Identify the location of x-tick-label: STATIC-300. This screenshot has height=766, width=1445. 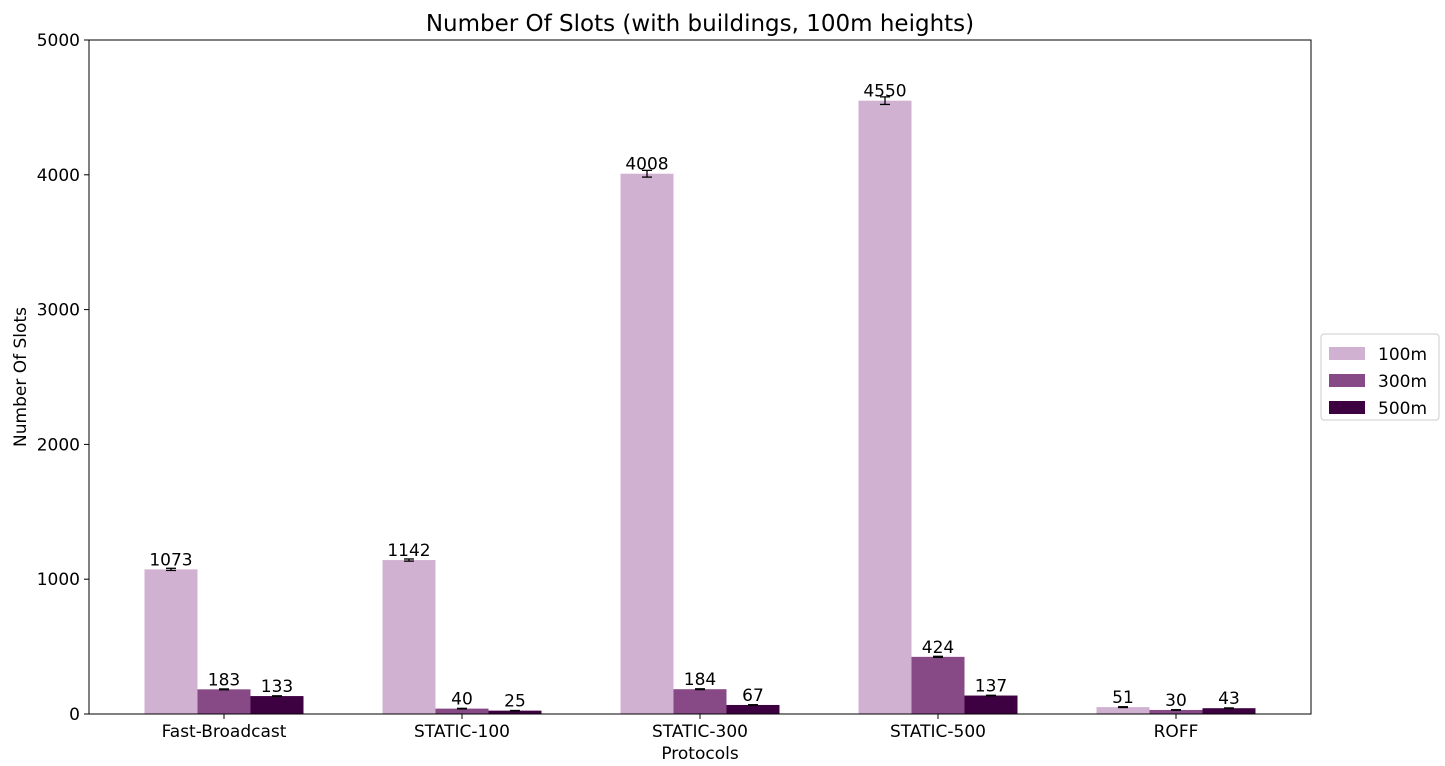
(700, 732).